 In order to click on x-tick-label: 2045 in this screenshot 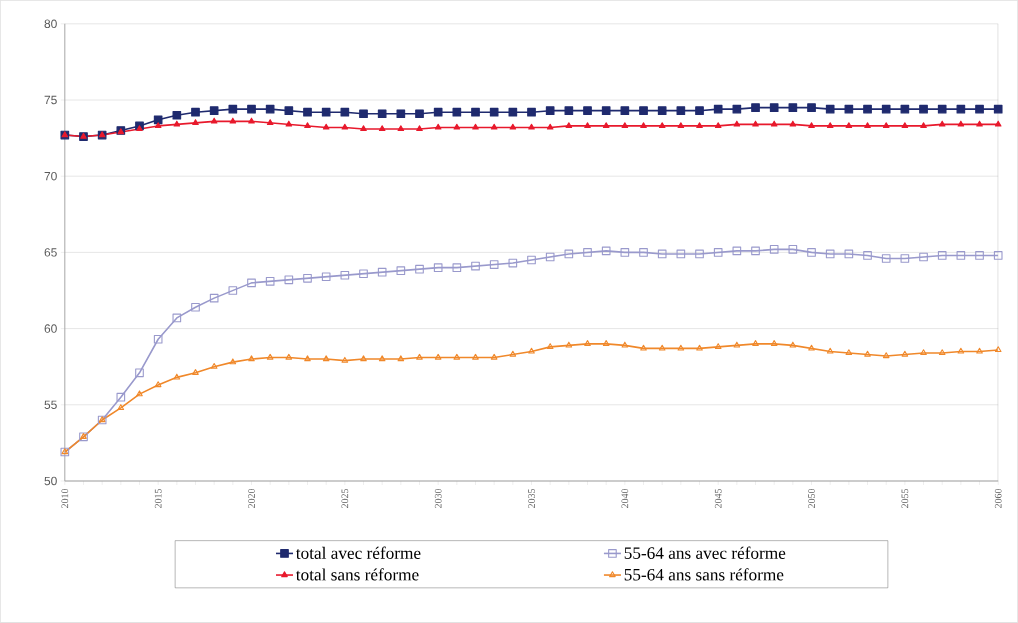, I will do `click(718, 498)`.